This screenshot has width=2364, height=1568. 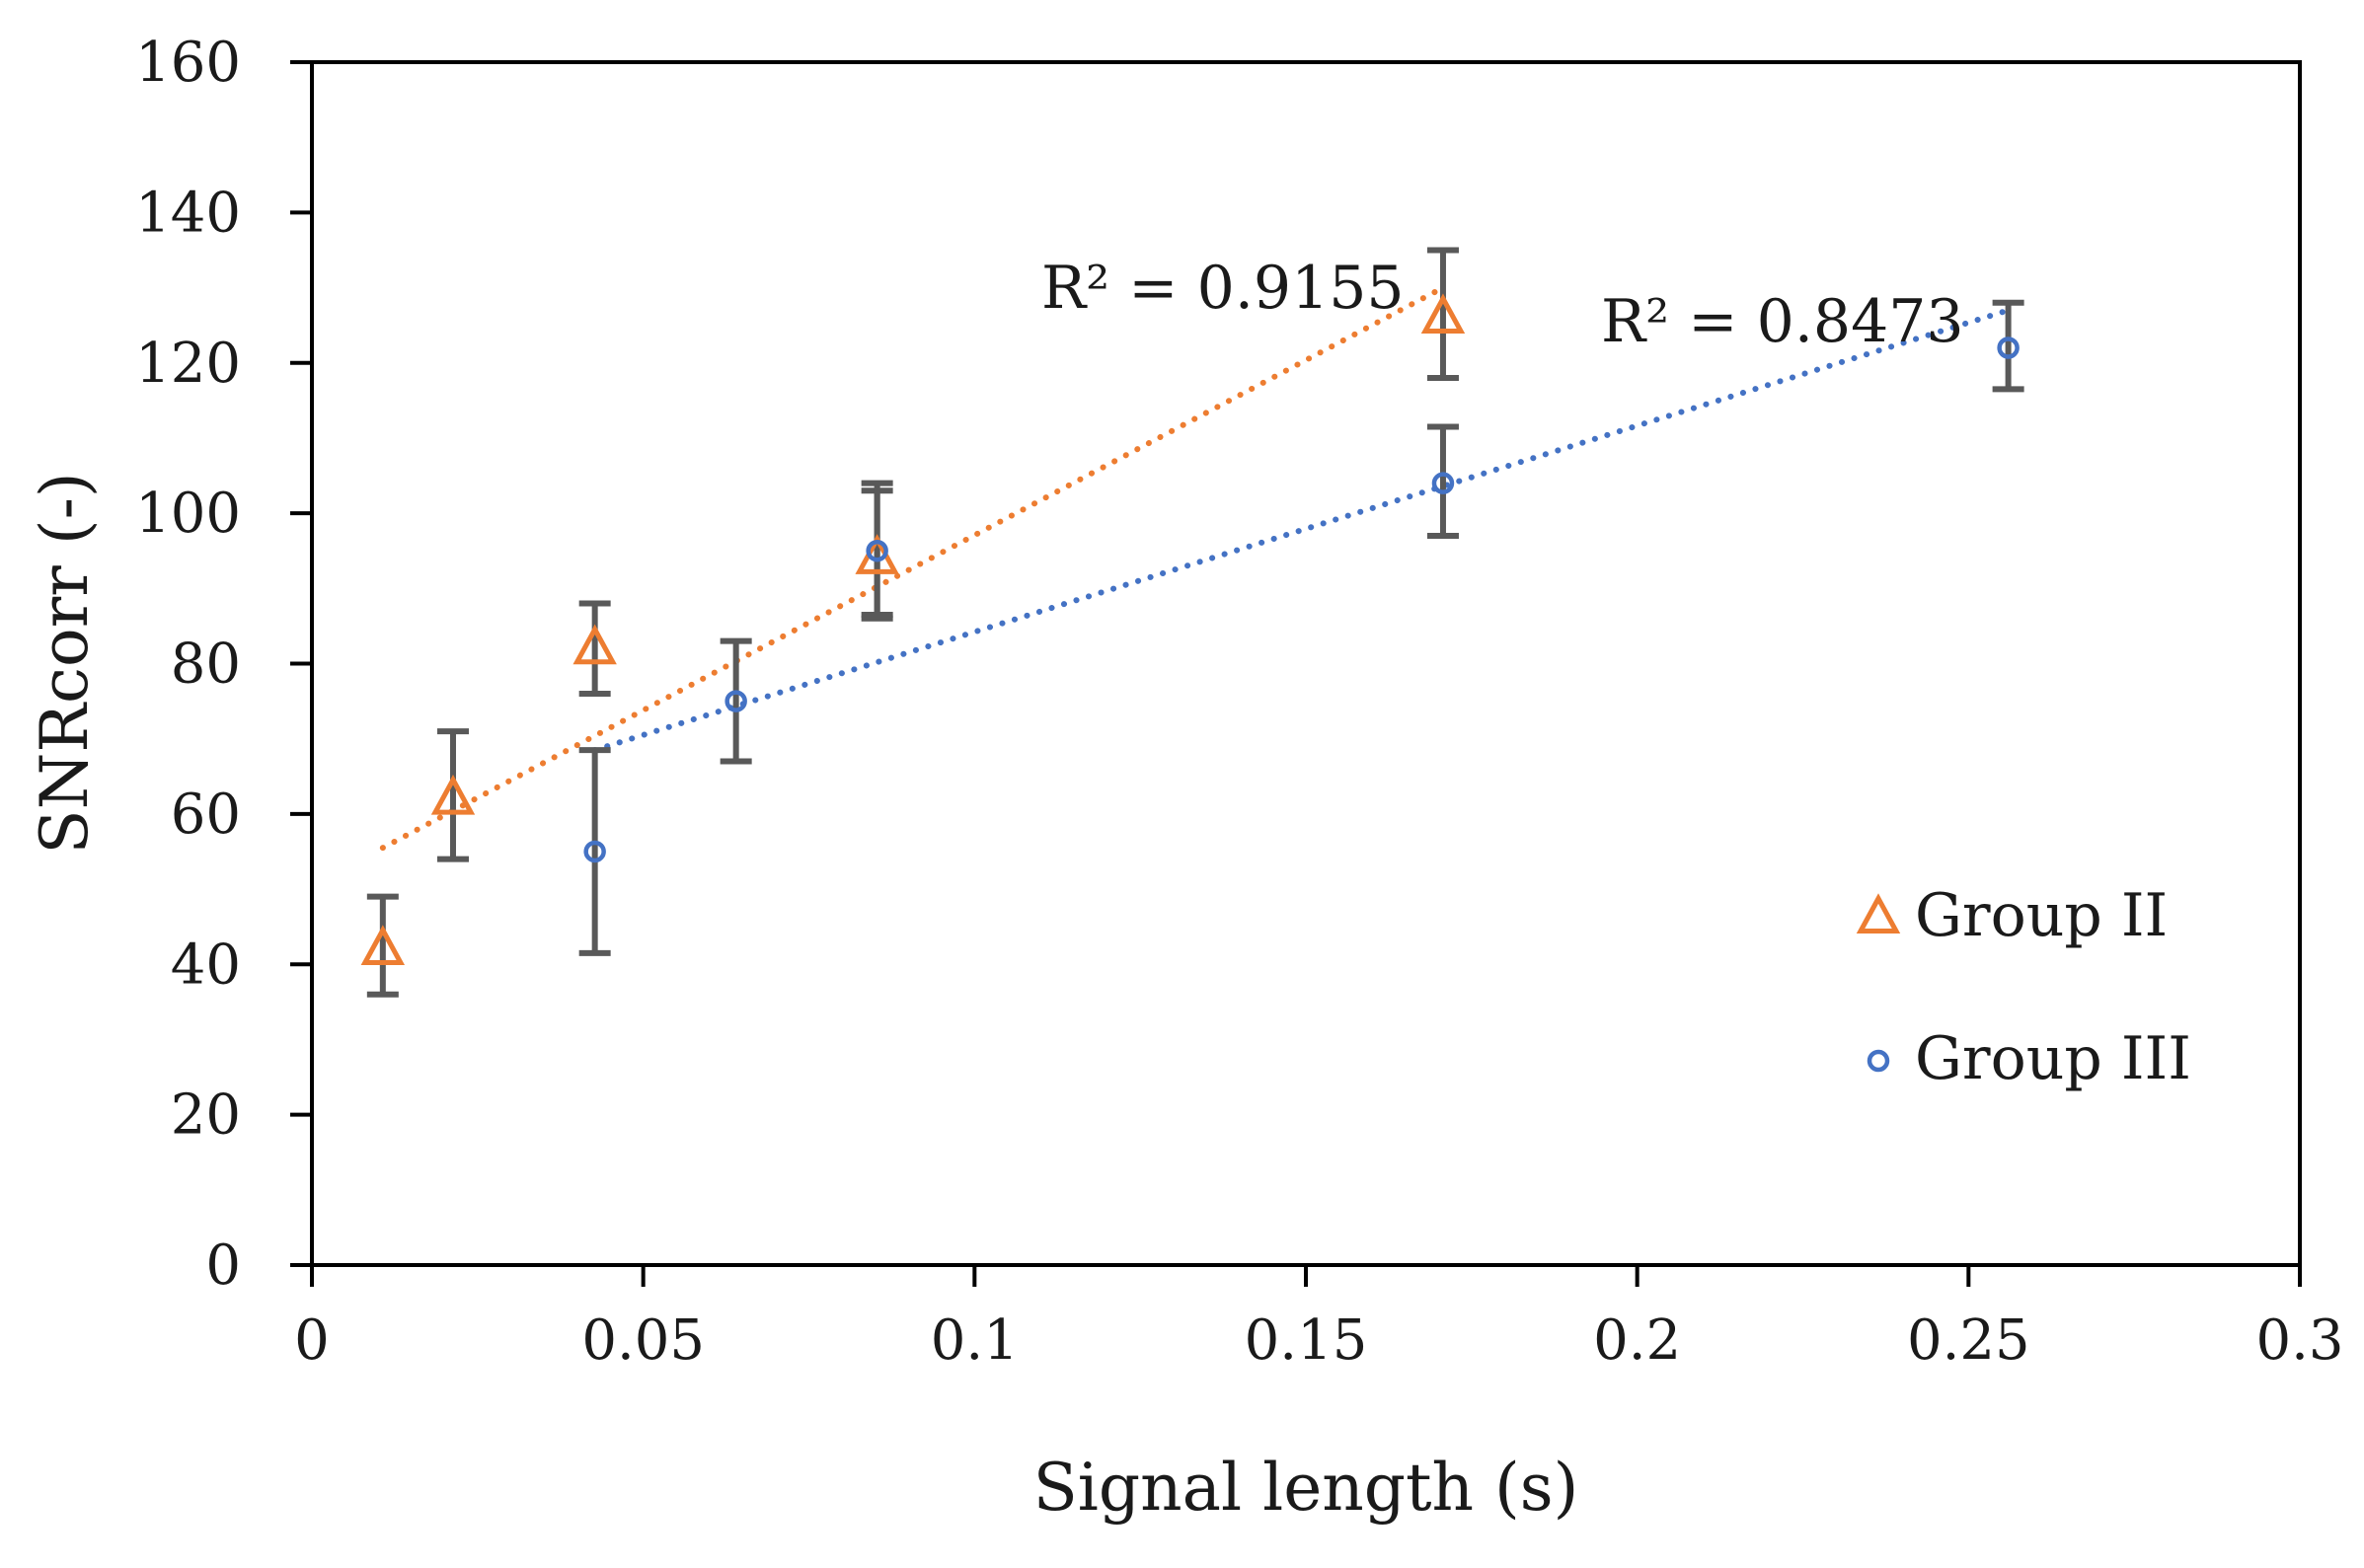 I want to click on x-tick-label: 0.15, so click(x=1306, y=1340).